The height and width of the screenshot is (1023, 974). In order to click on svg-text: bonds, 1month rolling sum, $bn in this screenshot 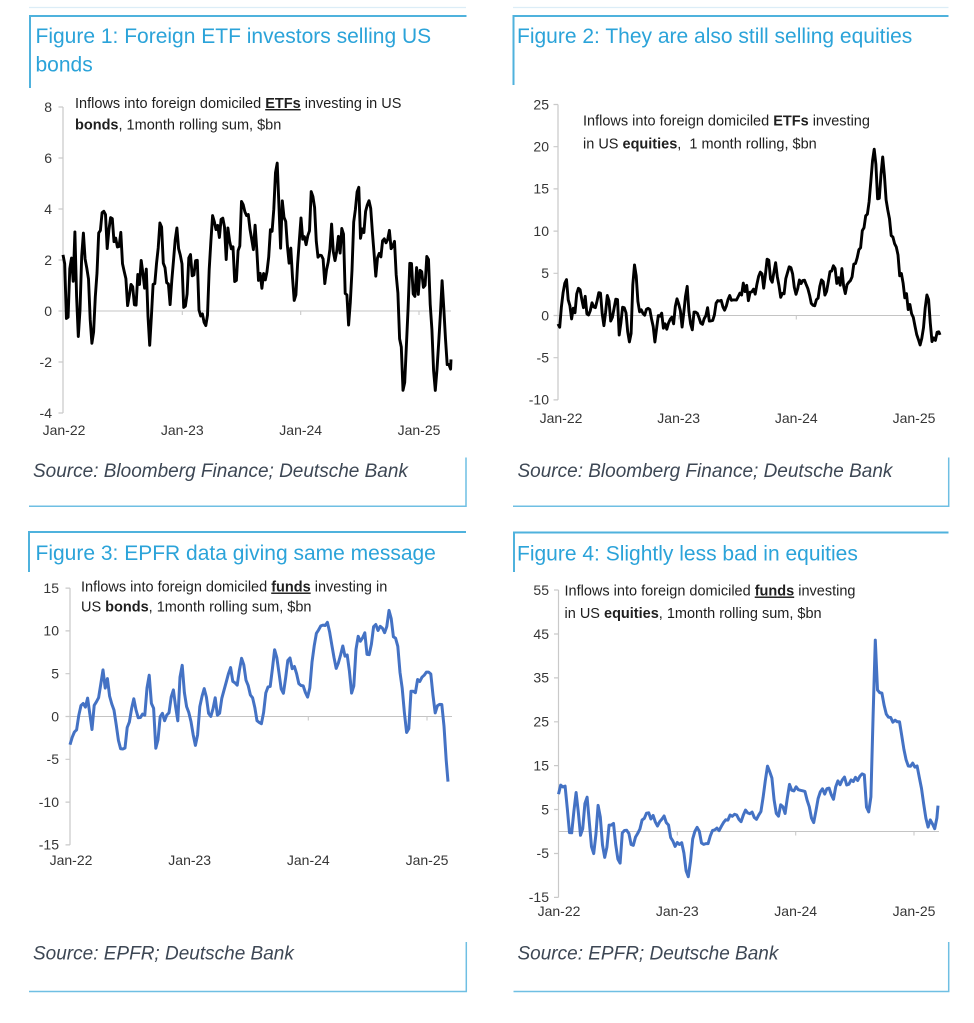, I will do `click(178, 126)`.